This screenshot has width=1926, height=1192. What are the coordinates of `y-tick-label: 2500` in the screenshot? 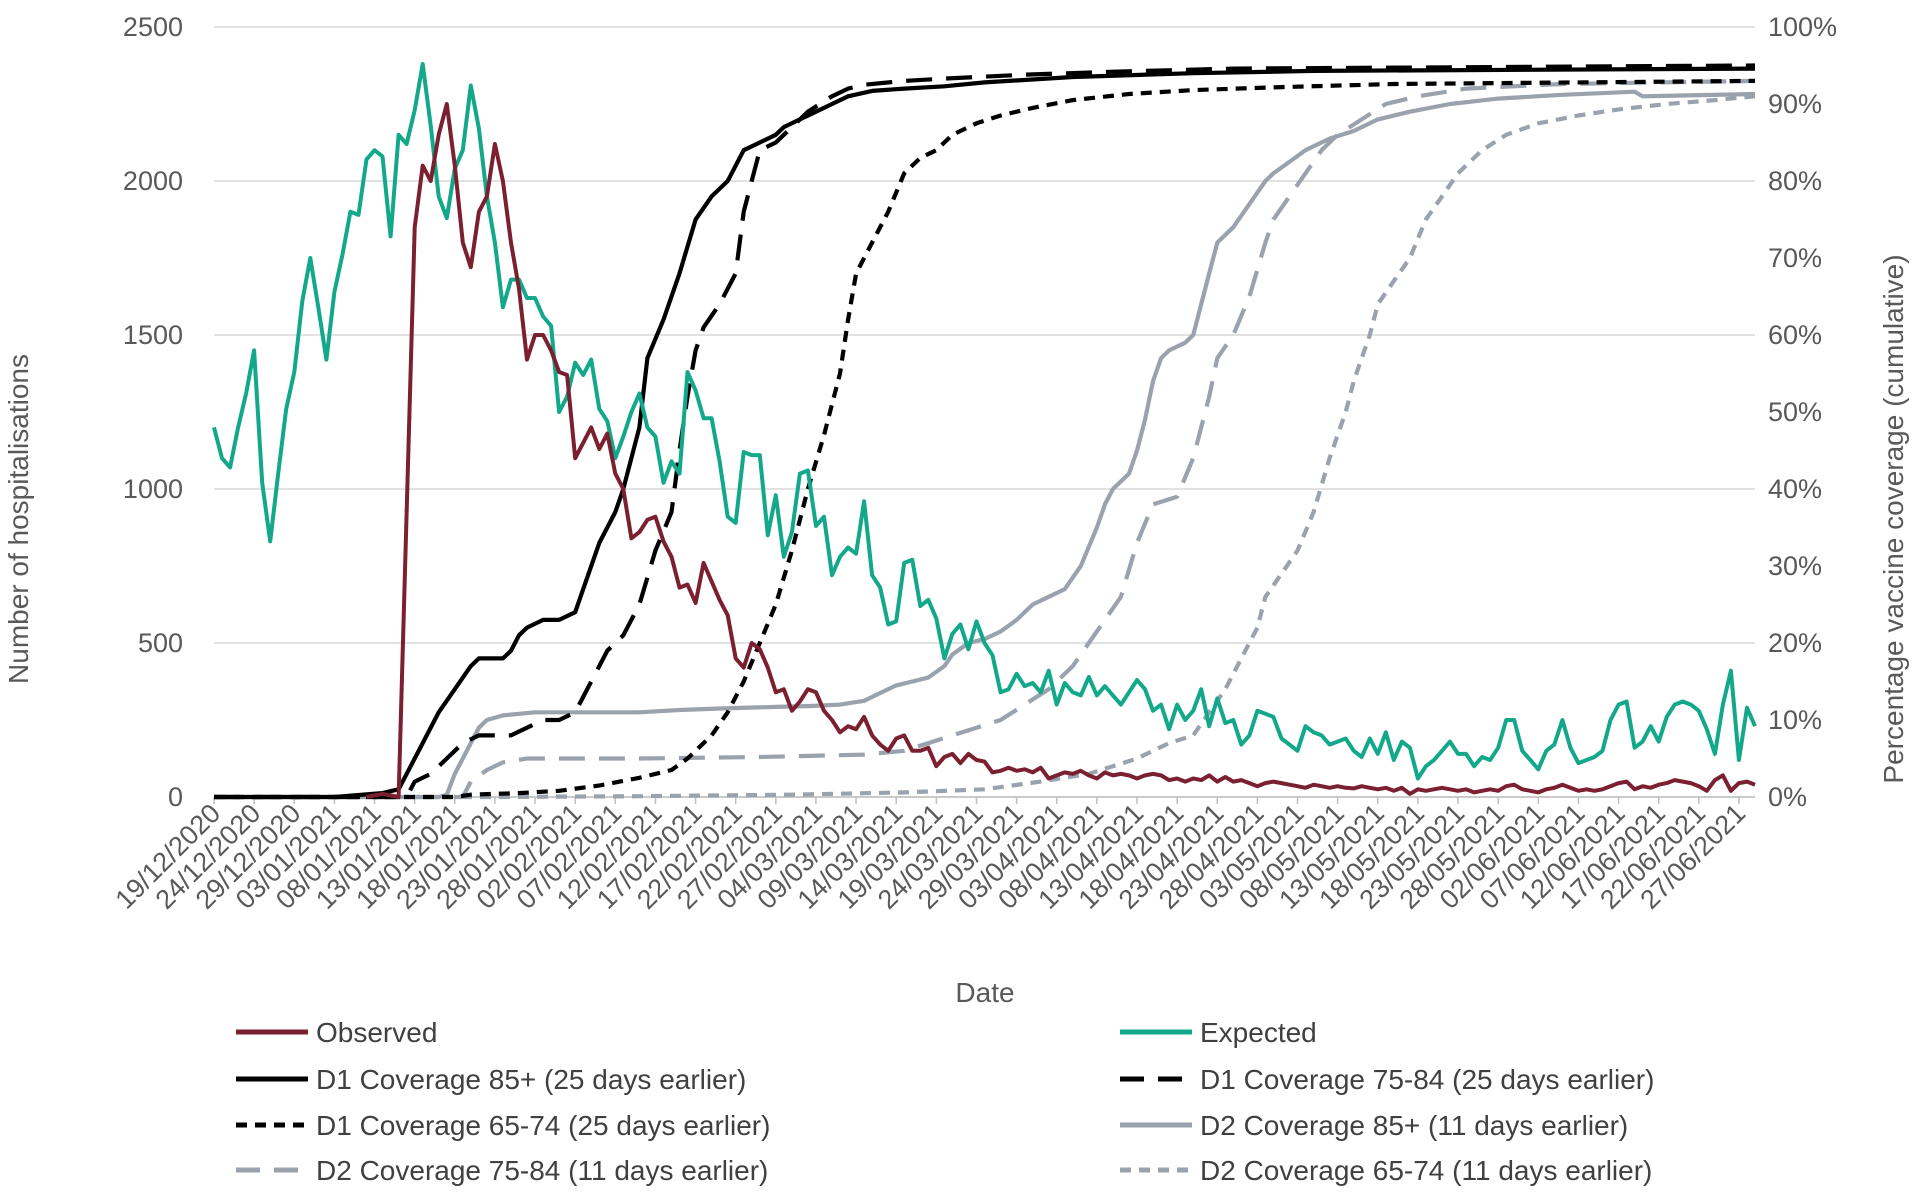 It's located at (153, 27).